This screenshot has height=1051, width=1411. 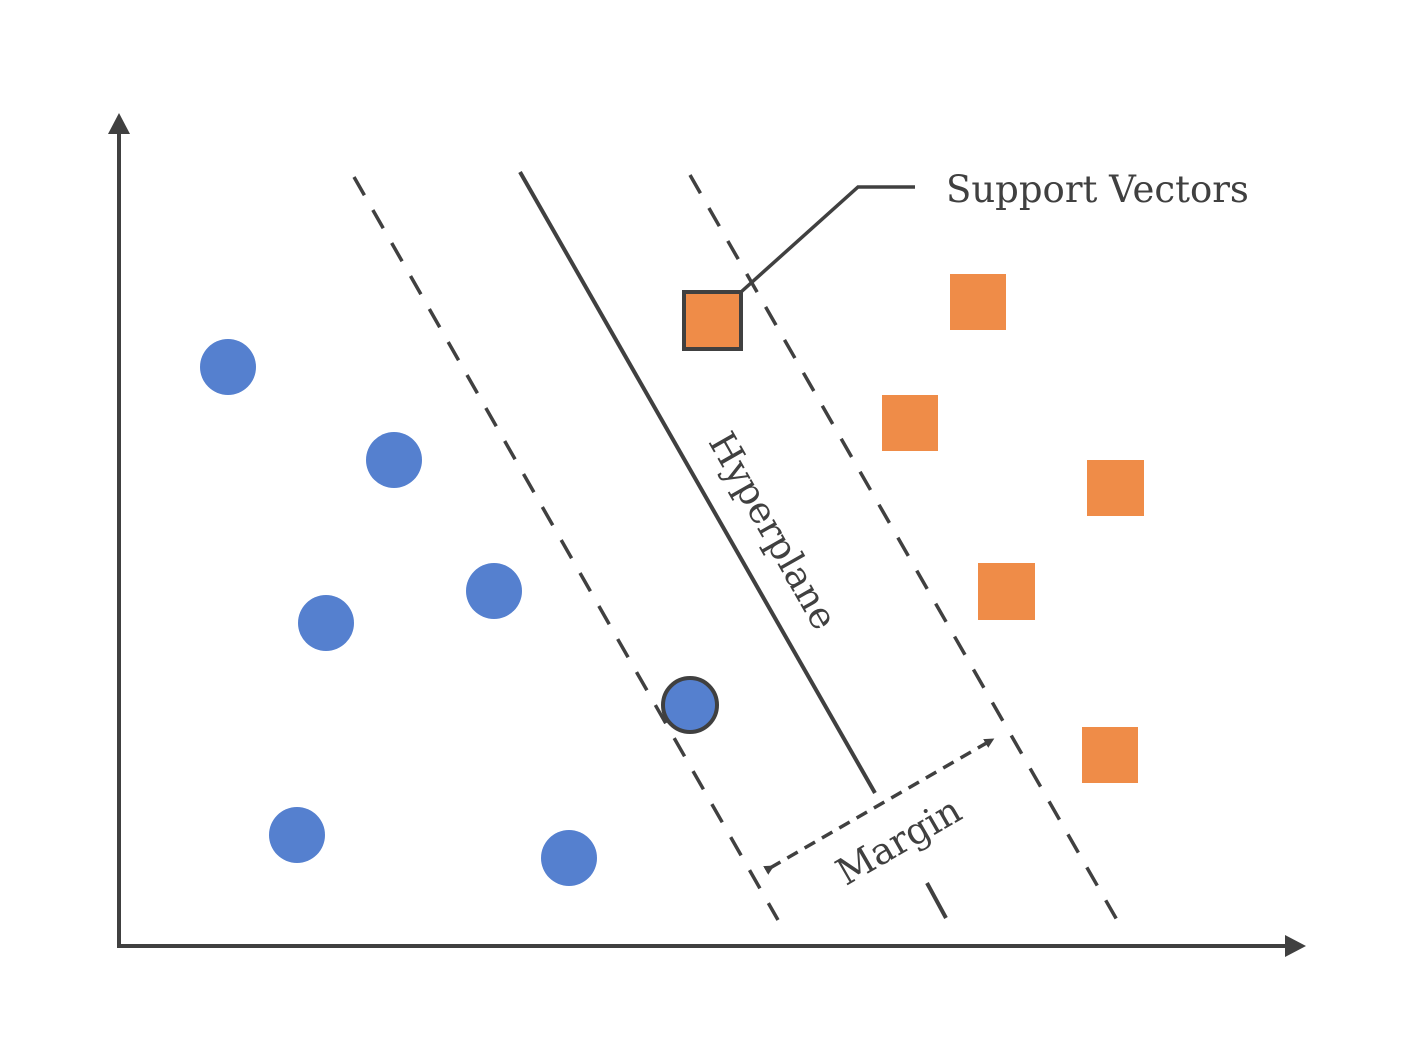 I want to click on support-vectors-leader-line, so click(x=827, y=239).